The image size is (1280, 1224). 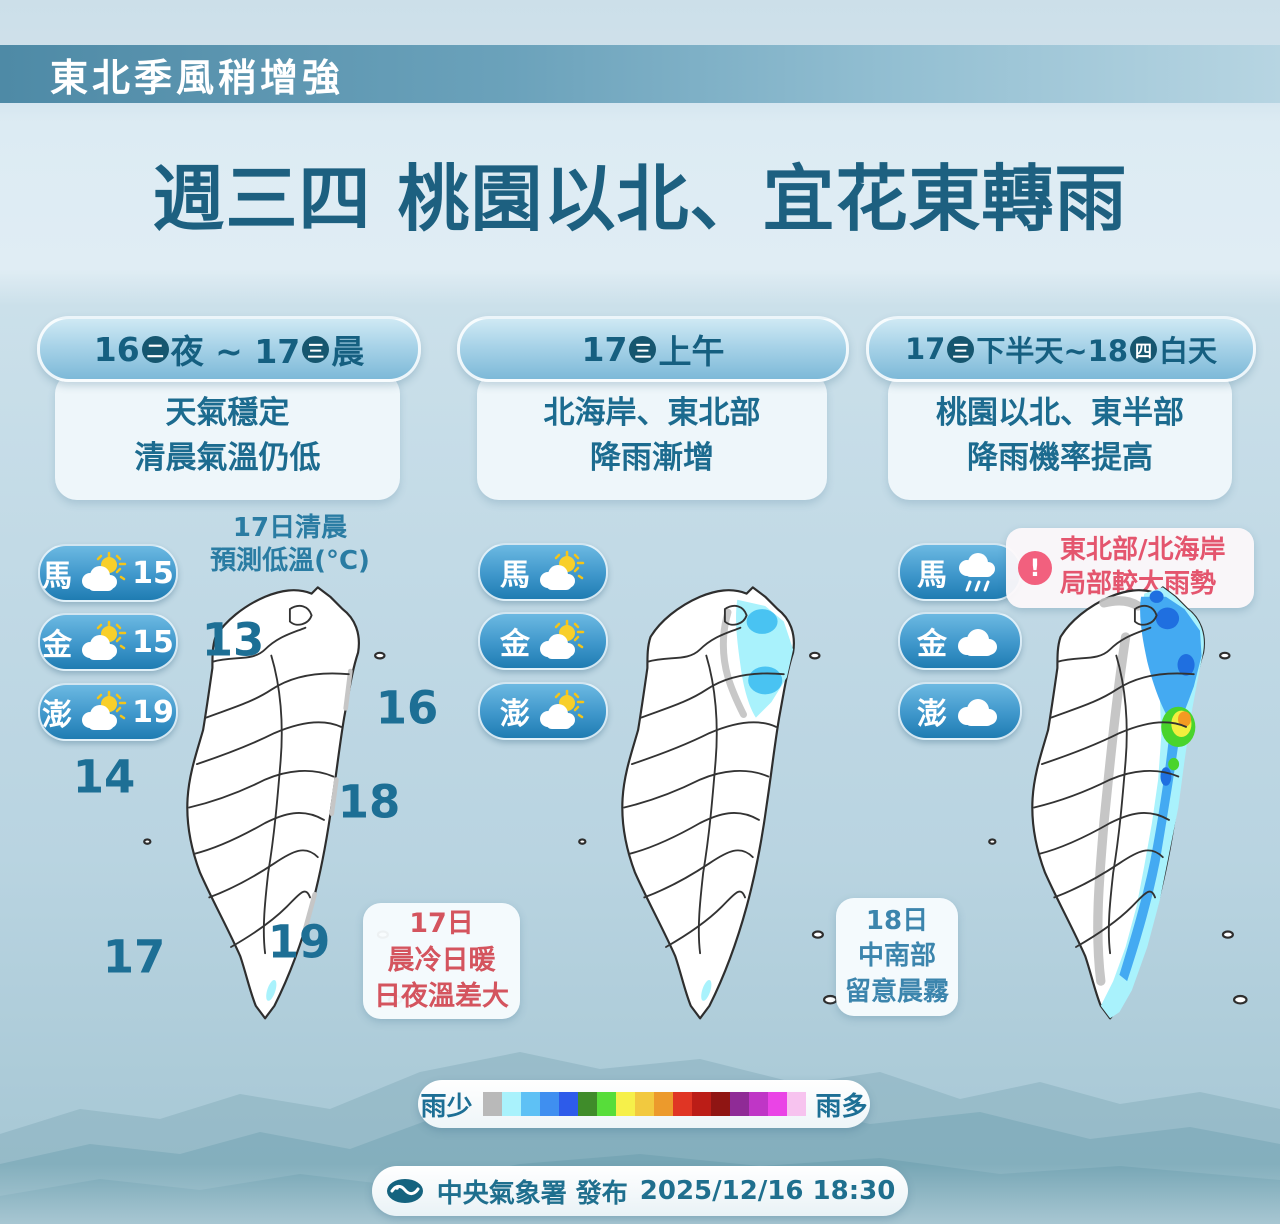 What do you see at coordinates (1052, 351) in the screenshot?
I see `panel3-header-text: 下半天~18` at bounding box center [1052, 351].